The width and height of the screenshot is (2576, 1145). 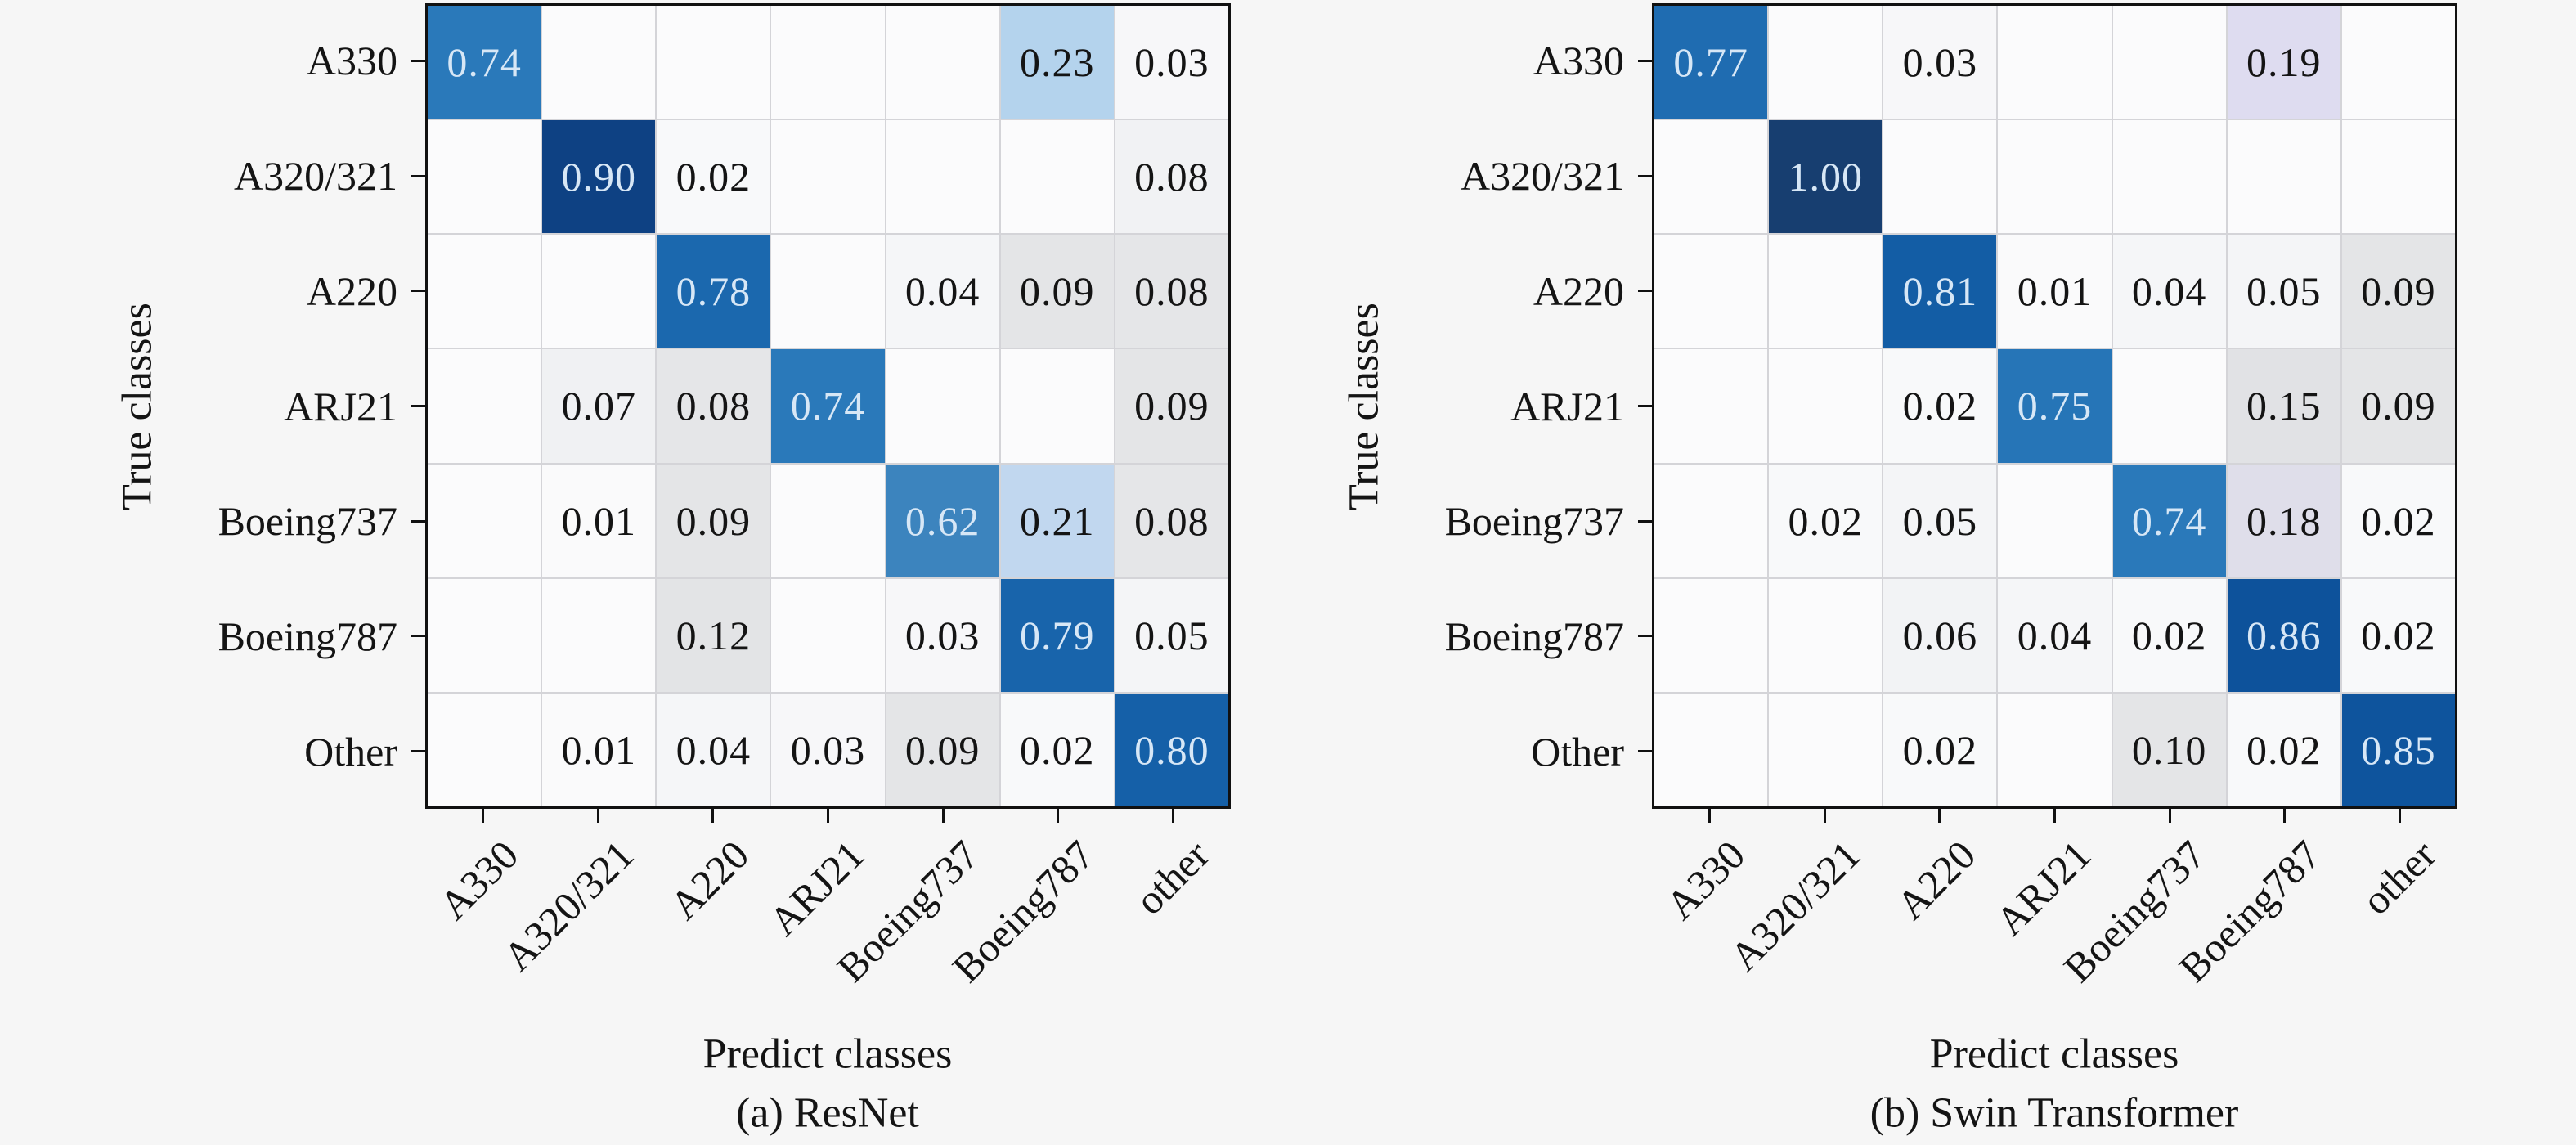 I want to click on y-tick-label: Other, so click(x=350, y=751).